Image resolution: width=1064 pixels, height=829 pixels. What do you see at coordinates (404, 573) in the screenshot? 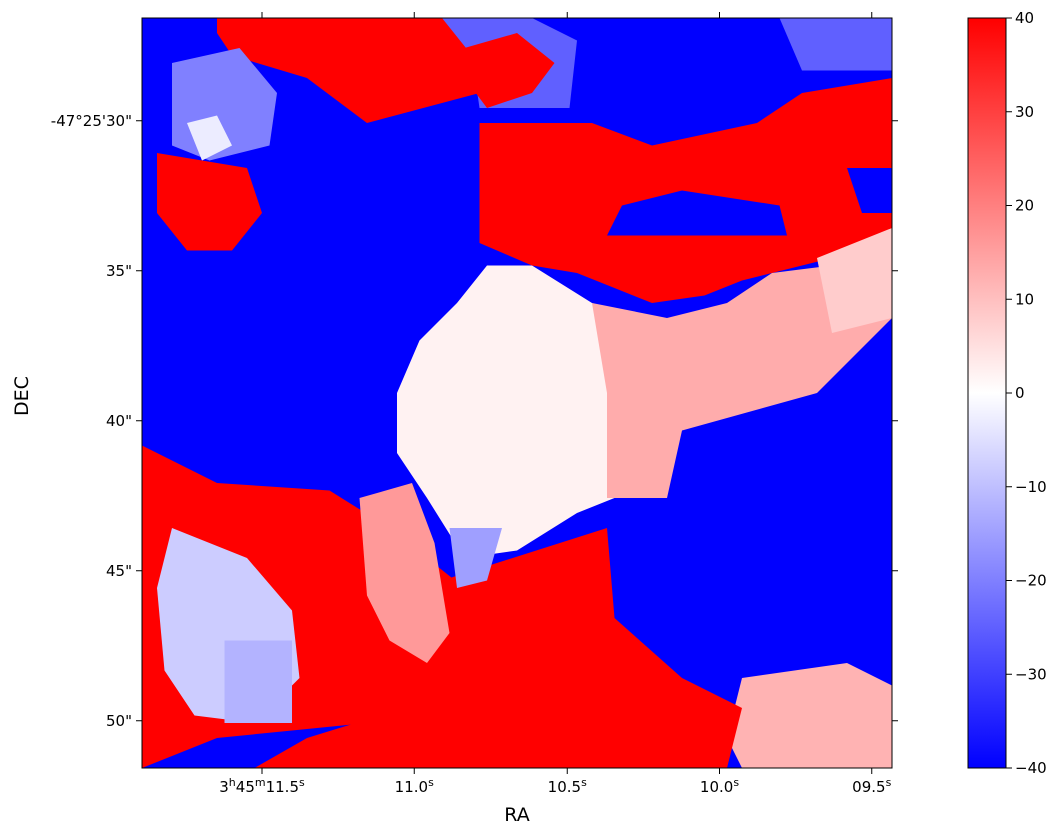
I see `heatmap-region-lower-centre-pink` at bounding box center [404, 573].